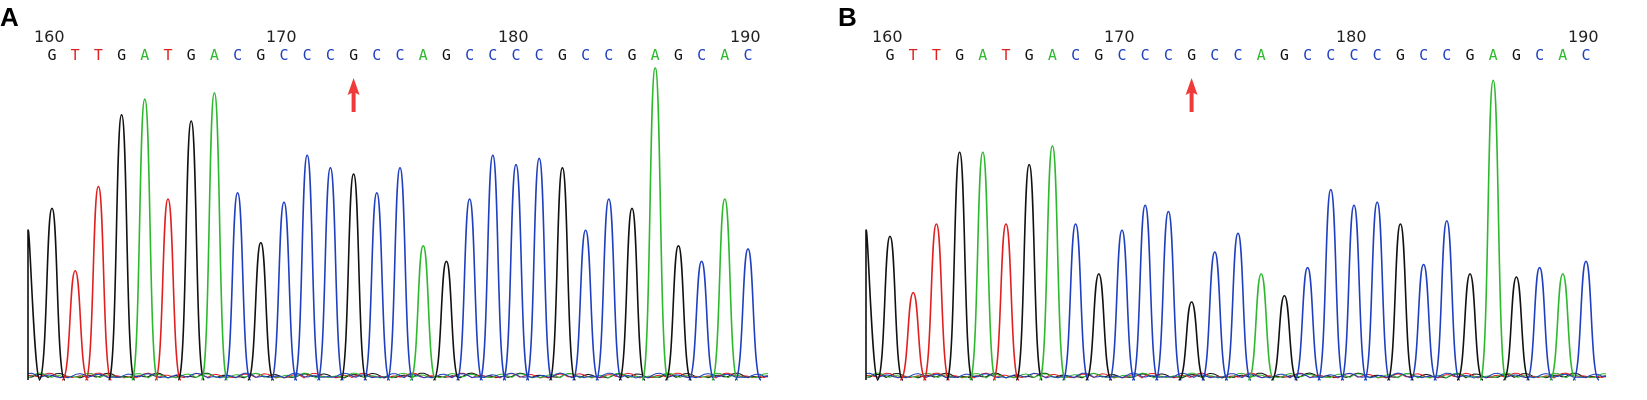  I want to click on position-number: 180, so click(1351, 36).